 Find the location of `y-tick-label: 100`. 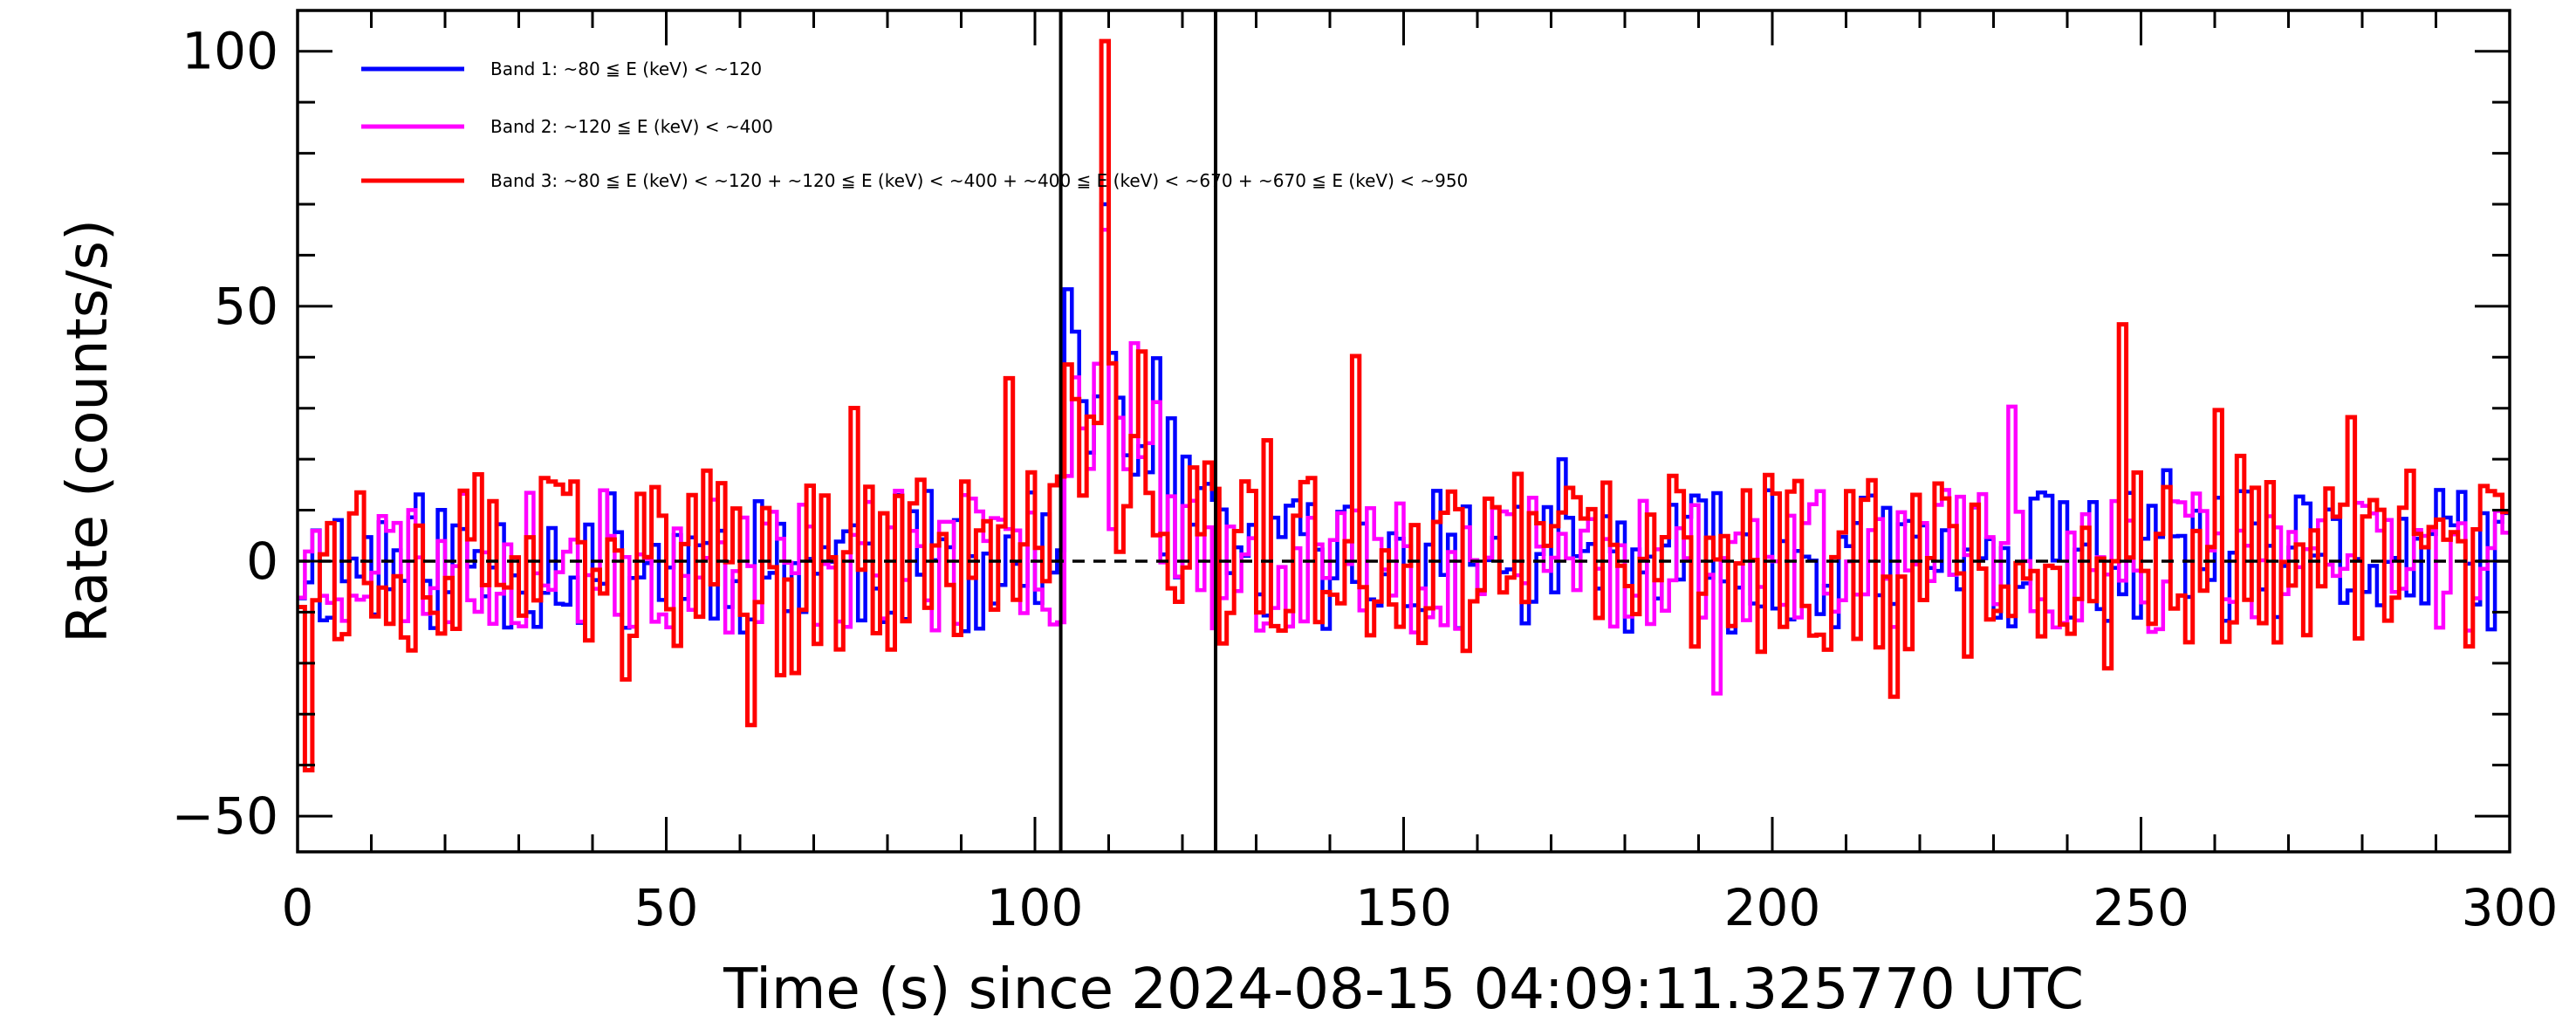

y-tick-label: 100 is located at coordinates (230, 51).